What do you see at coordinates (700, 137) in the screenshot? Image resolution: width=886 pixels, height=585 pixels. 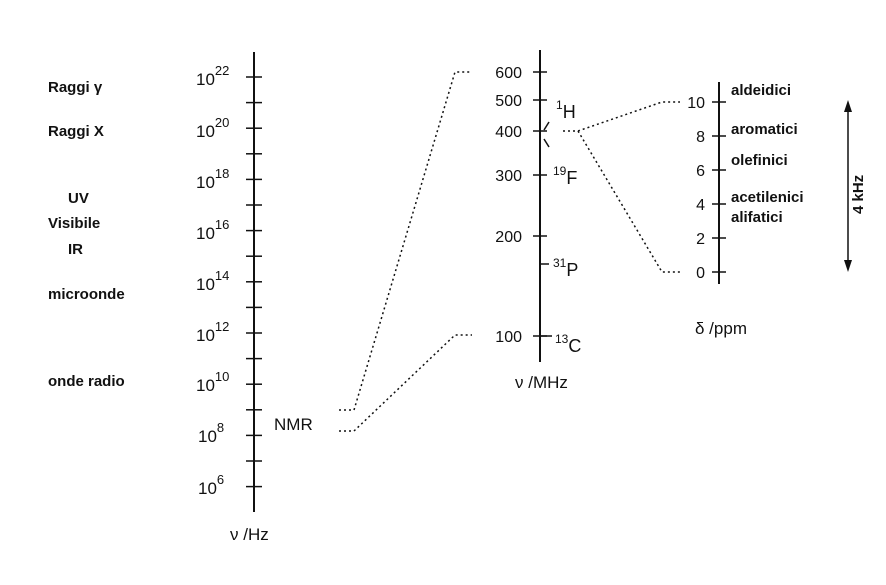 I see `shift-tick-label: 8` at bounding box center [700, 137].